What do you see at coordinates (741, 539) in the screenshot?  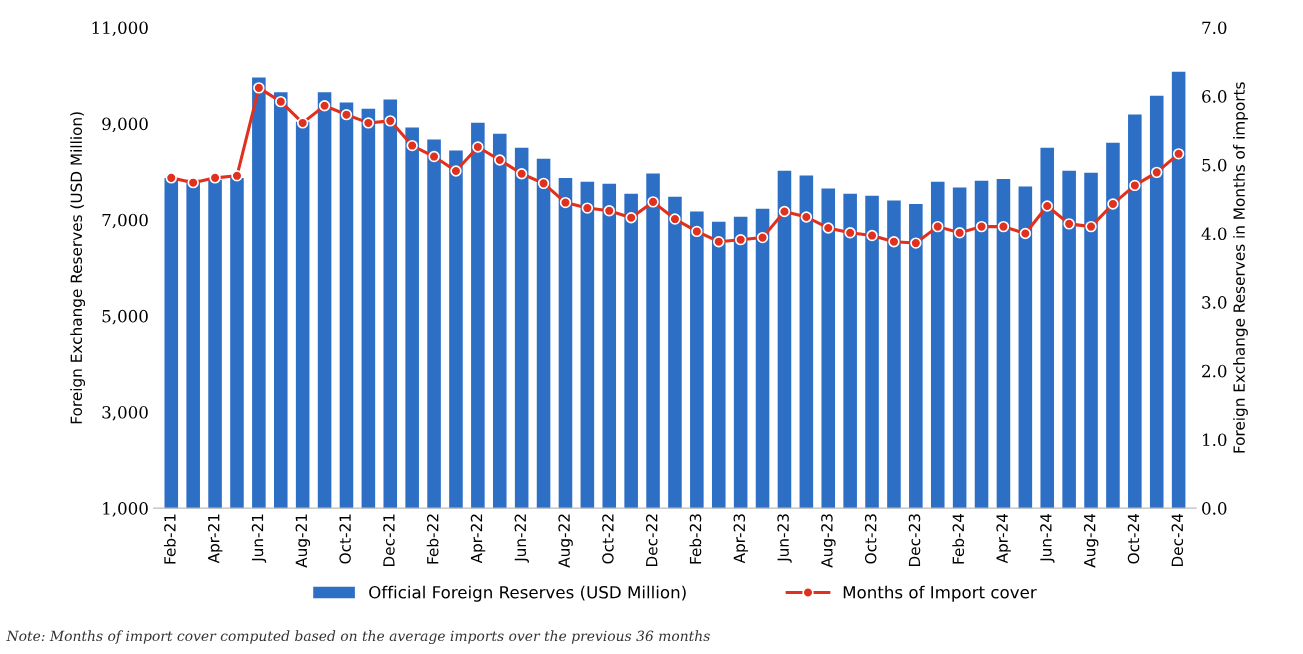 I see `x-tick-label: Apr-23` at bounding box center [741, 539].